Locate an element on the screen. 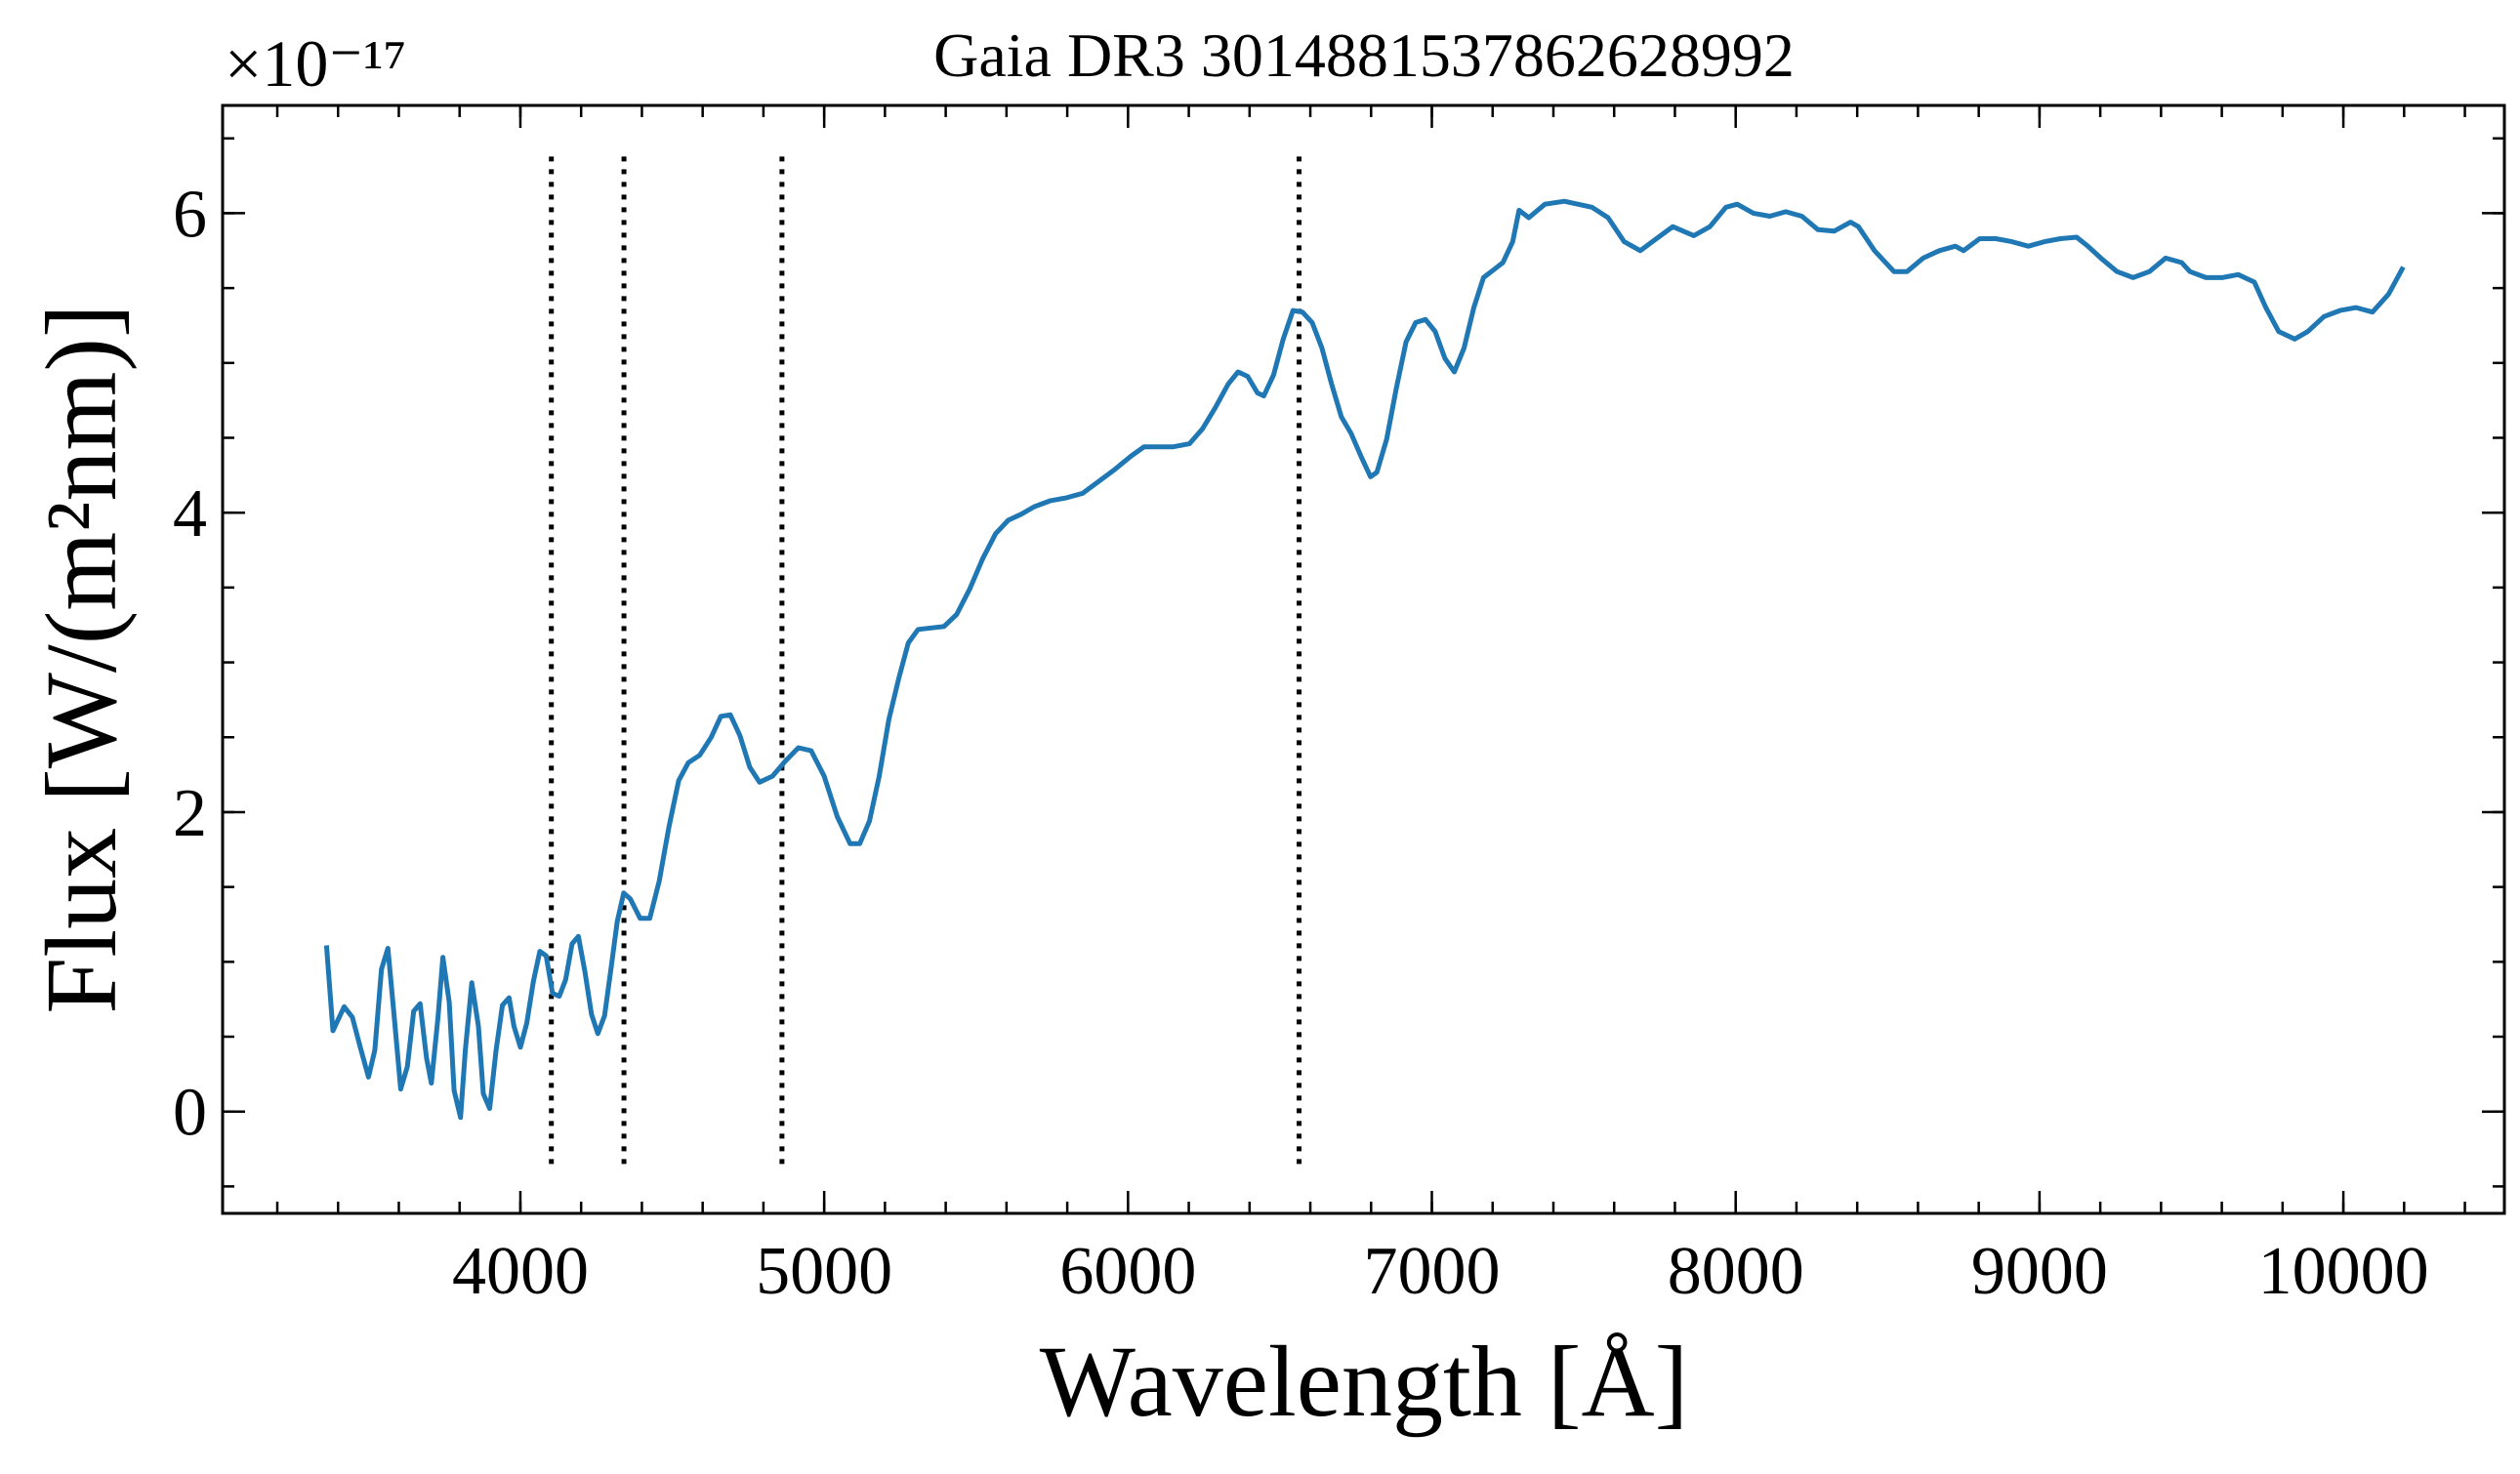  x-tick-label: 5000 is located at coordinates (824, 1271).